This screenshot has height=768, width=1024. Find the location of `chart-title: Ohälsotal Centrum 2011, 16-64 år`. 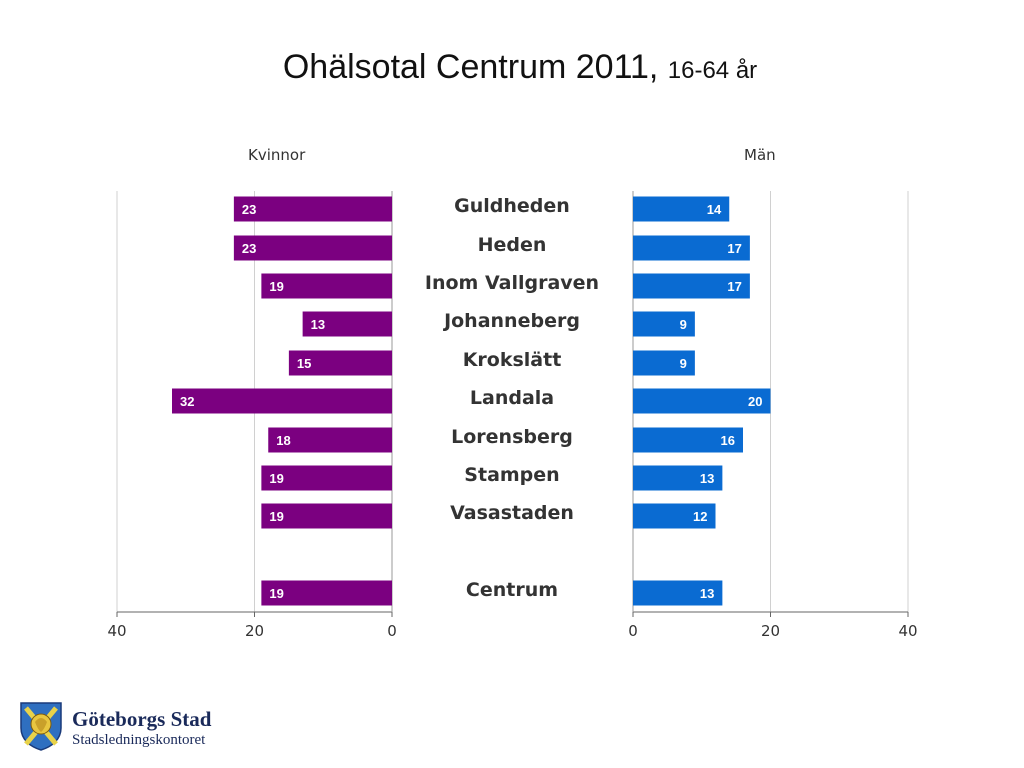

chart-title: Ohälsotal Centrum 2011, 16-64 år is located at coordinates (512, 67).